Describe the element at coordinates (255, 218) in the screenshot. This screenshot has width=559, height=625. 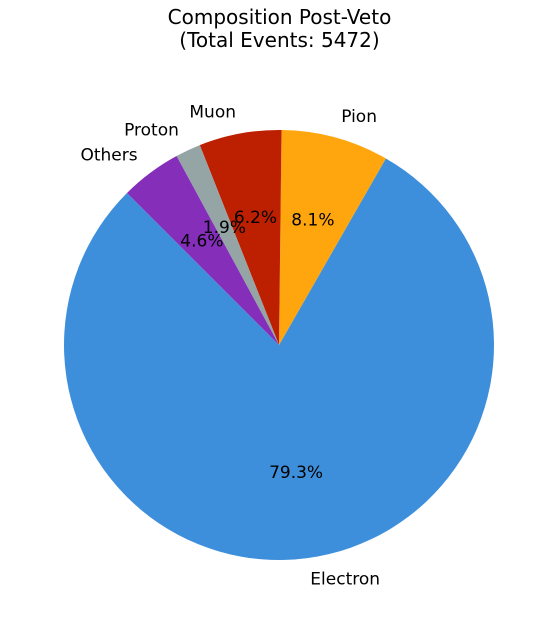
I see `slice-percent-muon: 6.2%` at that location.